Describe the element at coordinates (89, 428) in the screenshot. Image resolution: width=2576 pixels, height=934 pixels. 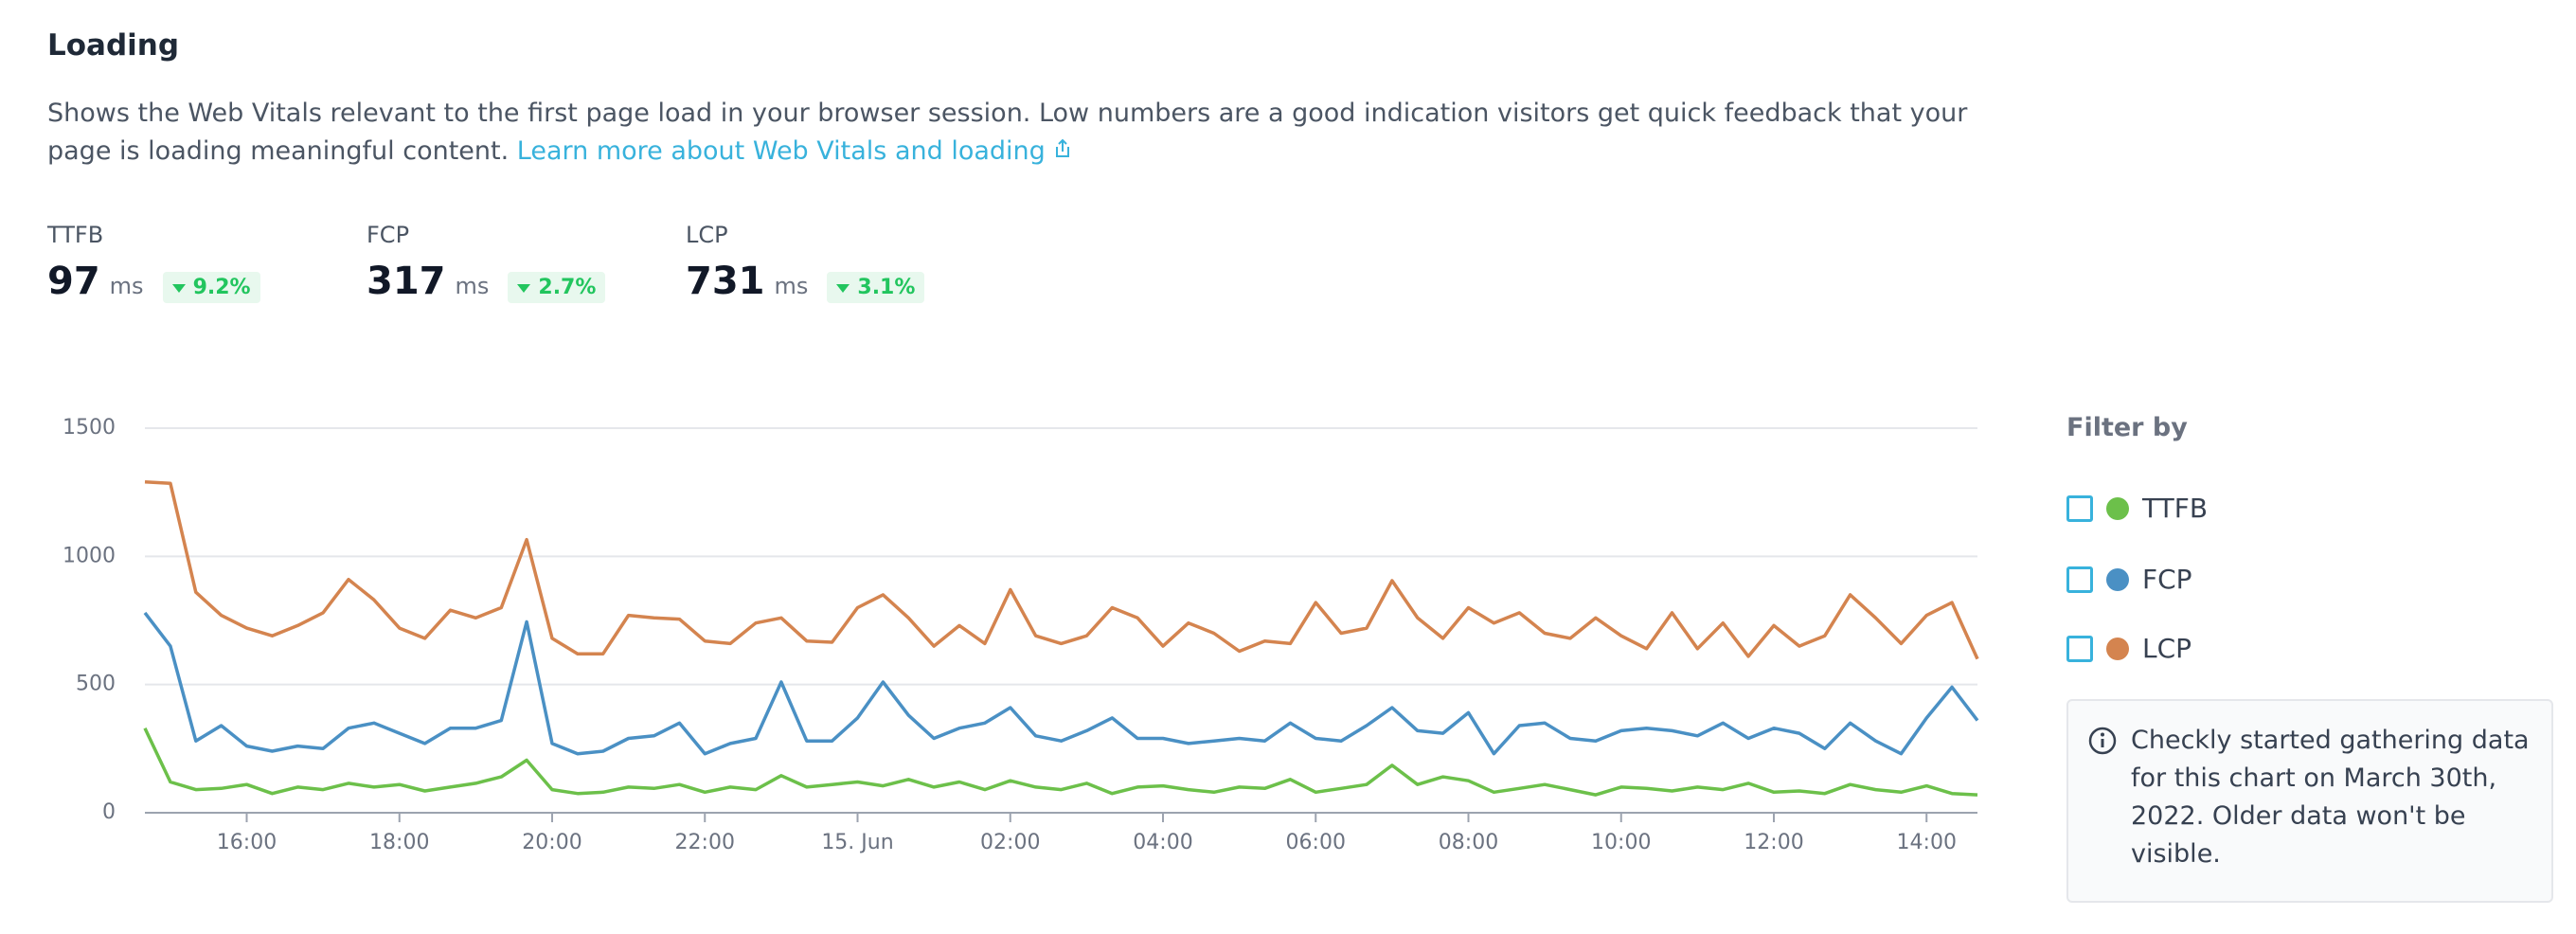
I see `y-tick-label: 1500` at that location.